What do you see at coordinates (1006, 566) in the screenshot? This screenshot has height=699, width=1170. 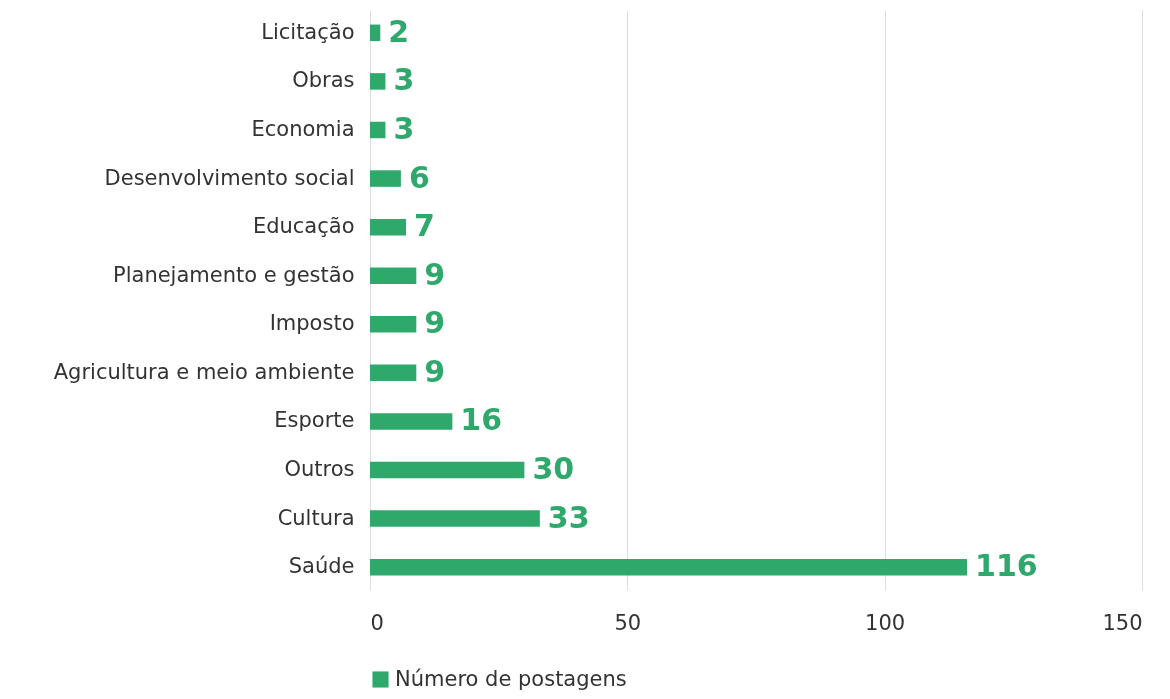 I see `data-label: 116` at bounding box center [1006, 566].